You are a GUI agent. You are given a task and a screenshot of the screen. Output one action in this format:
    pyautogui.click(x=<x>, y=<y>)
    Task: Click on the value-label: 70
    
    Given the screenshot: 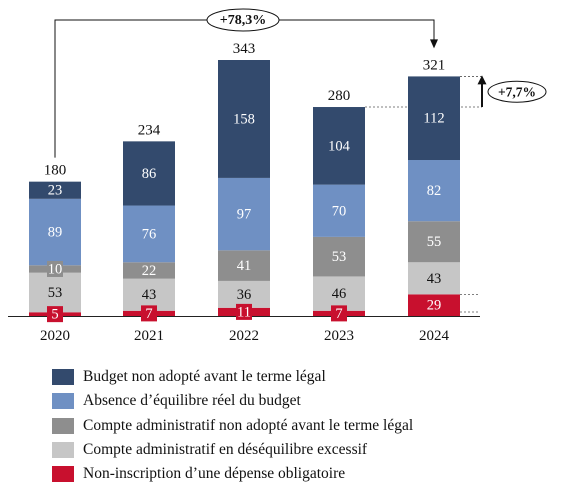 What is the action you would take?
    pyautogui.click(x=339, y=211)
    